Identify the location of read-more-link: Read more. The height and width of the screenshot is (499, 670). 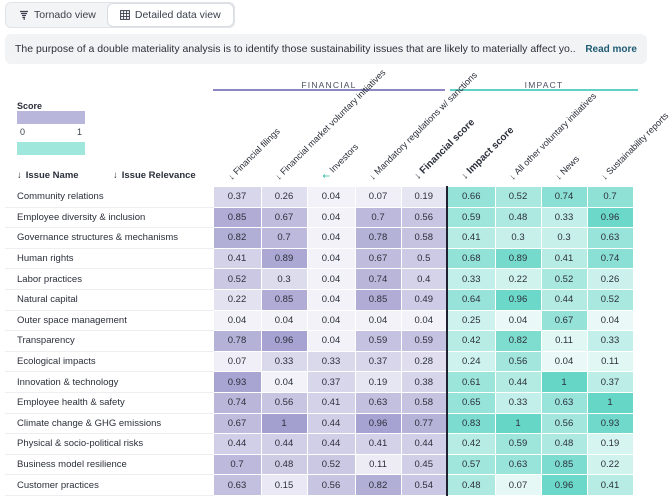
(611, 49).